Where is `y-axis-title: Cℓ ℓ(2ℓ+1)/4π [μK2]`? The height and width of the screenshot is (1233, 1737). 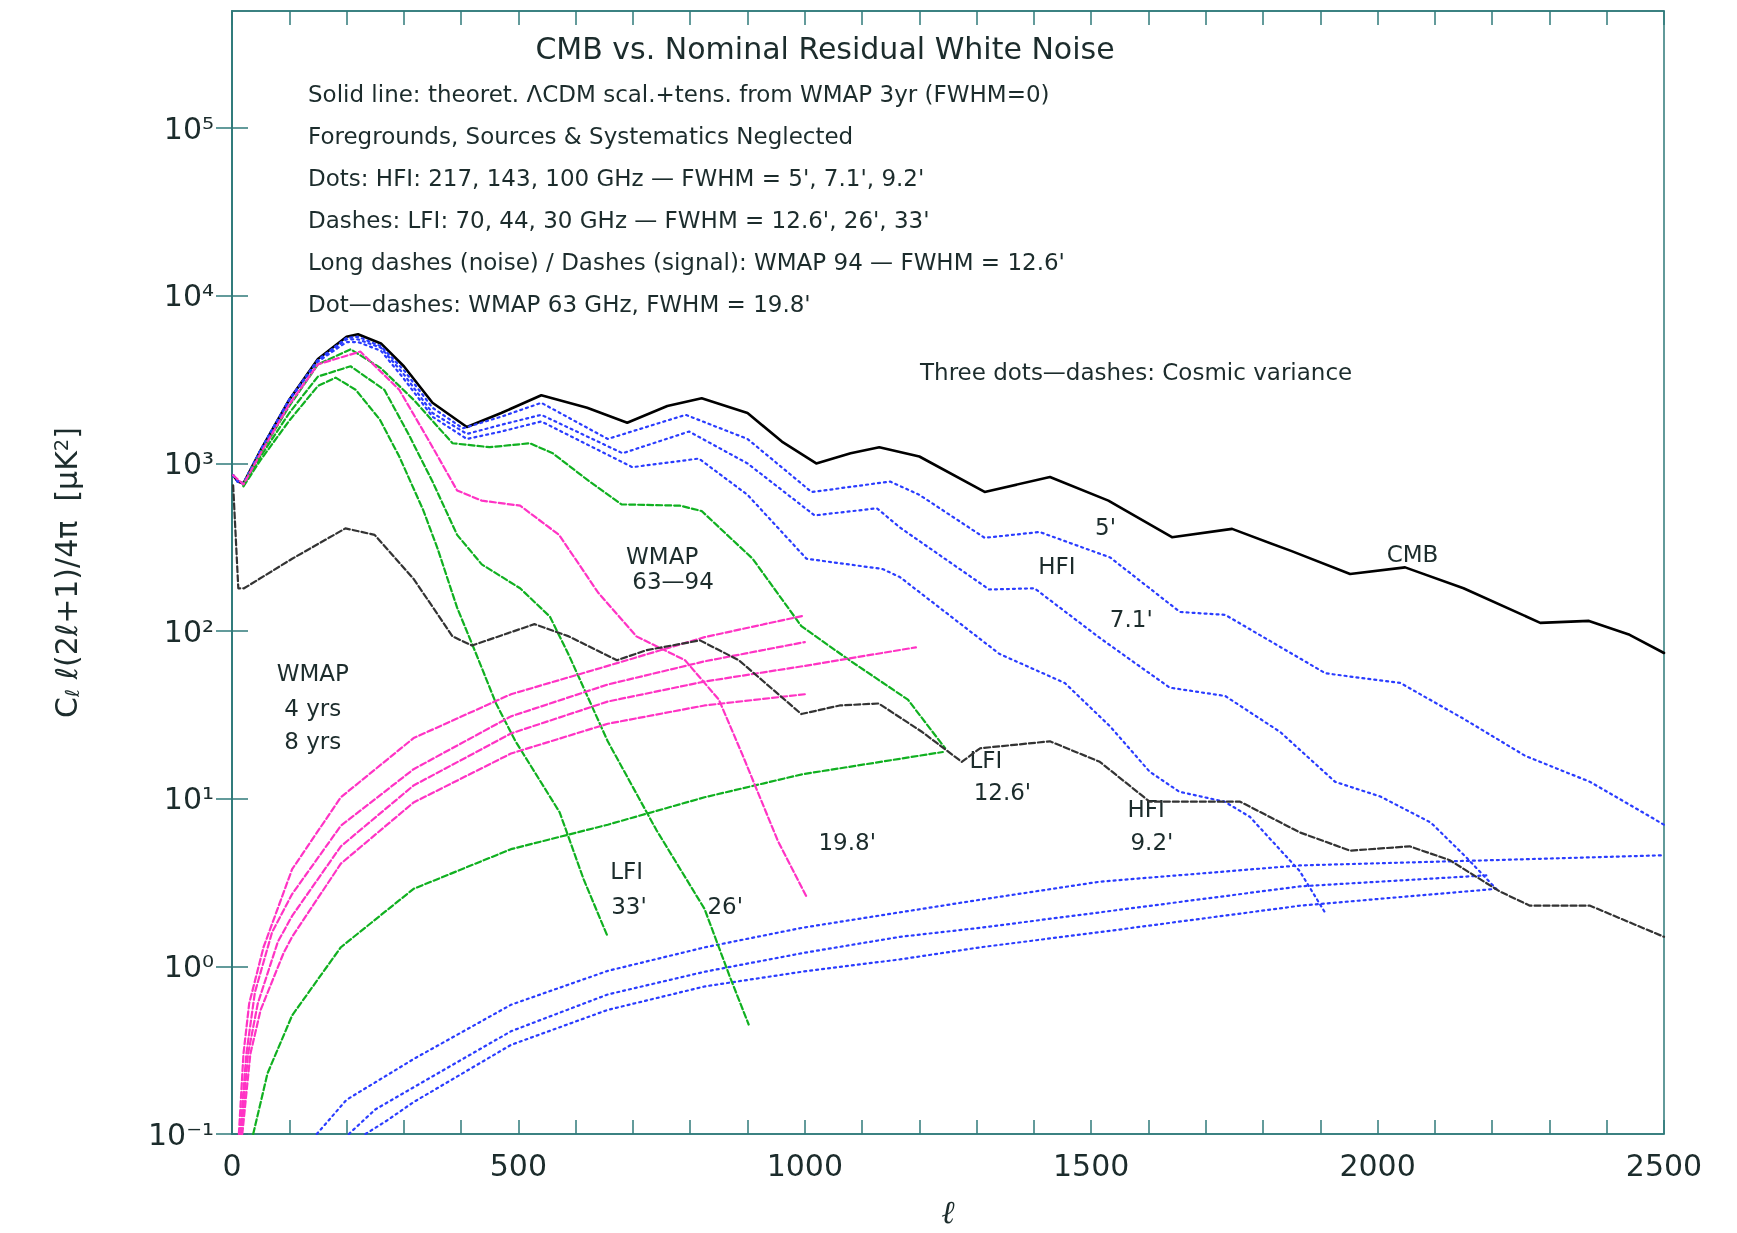
y-axis-title: Cℓ ℓ(2ℓ+1)/4π [μK2] is located at coordinates (67, 572).